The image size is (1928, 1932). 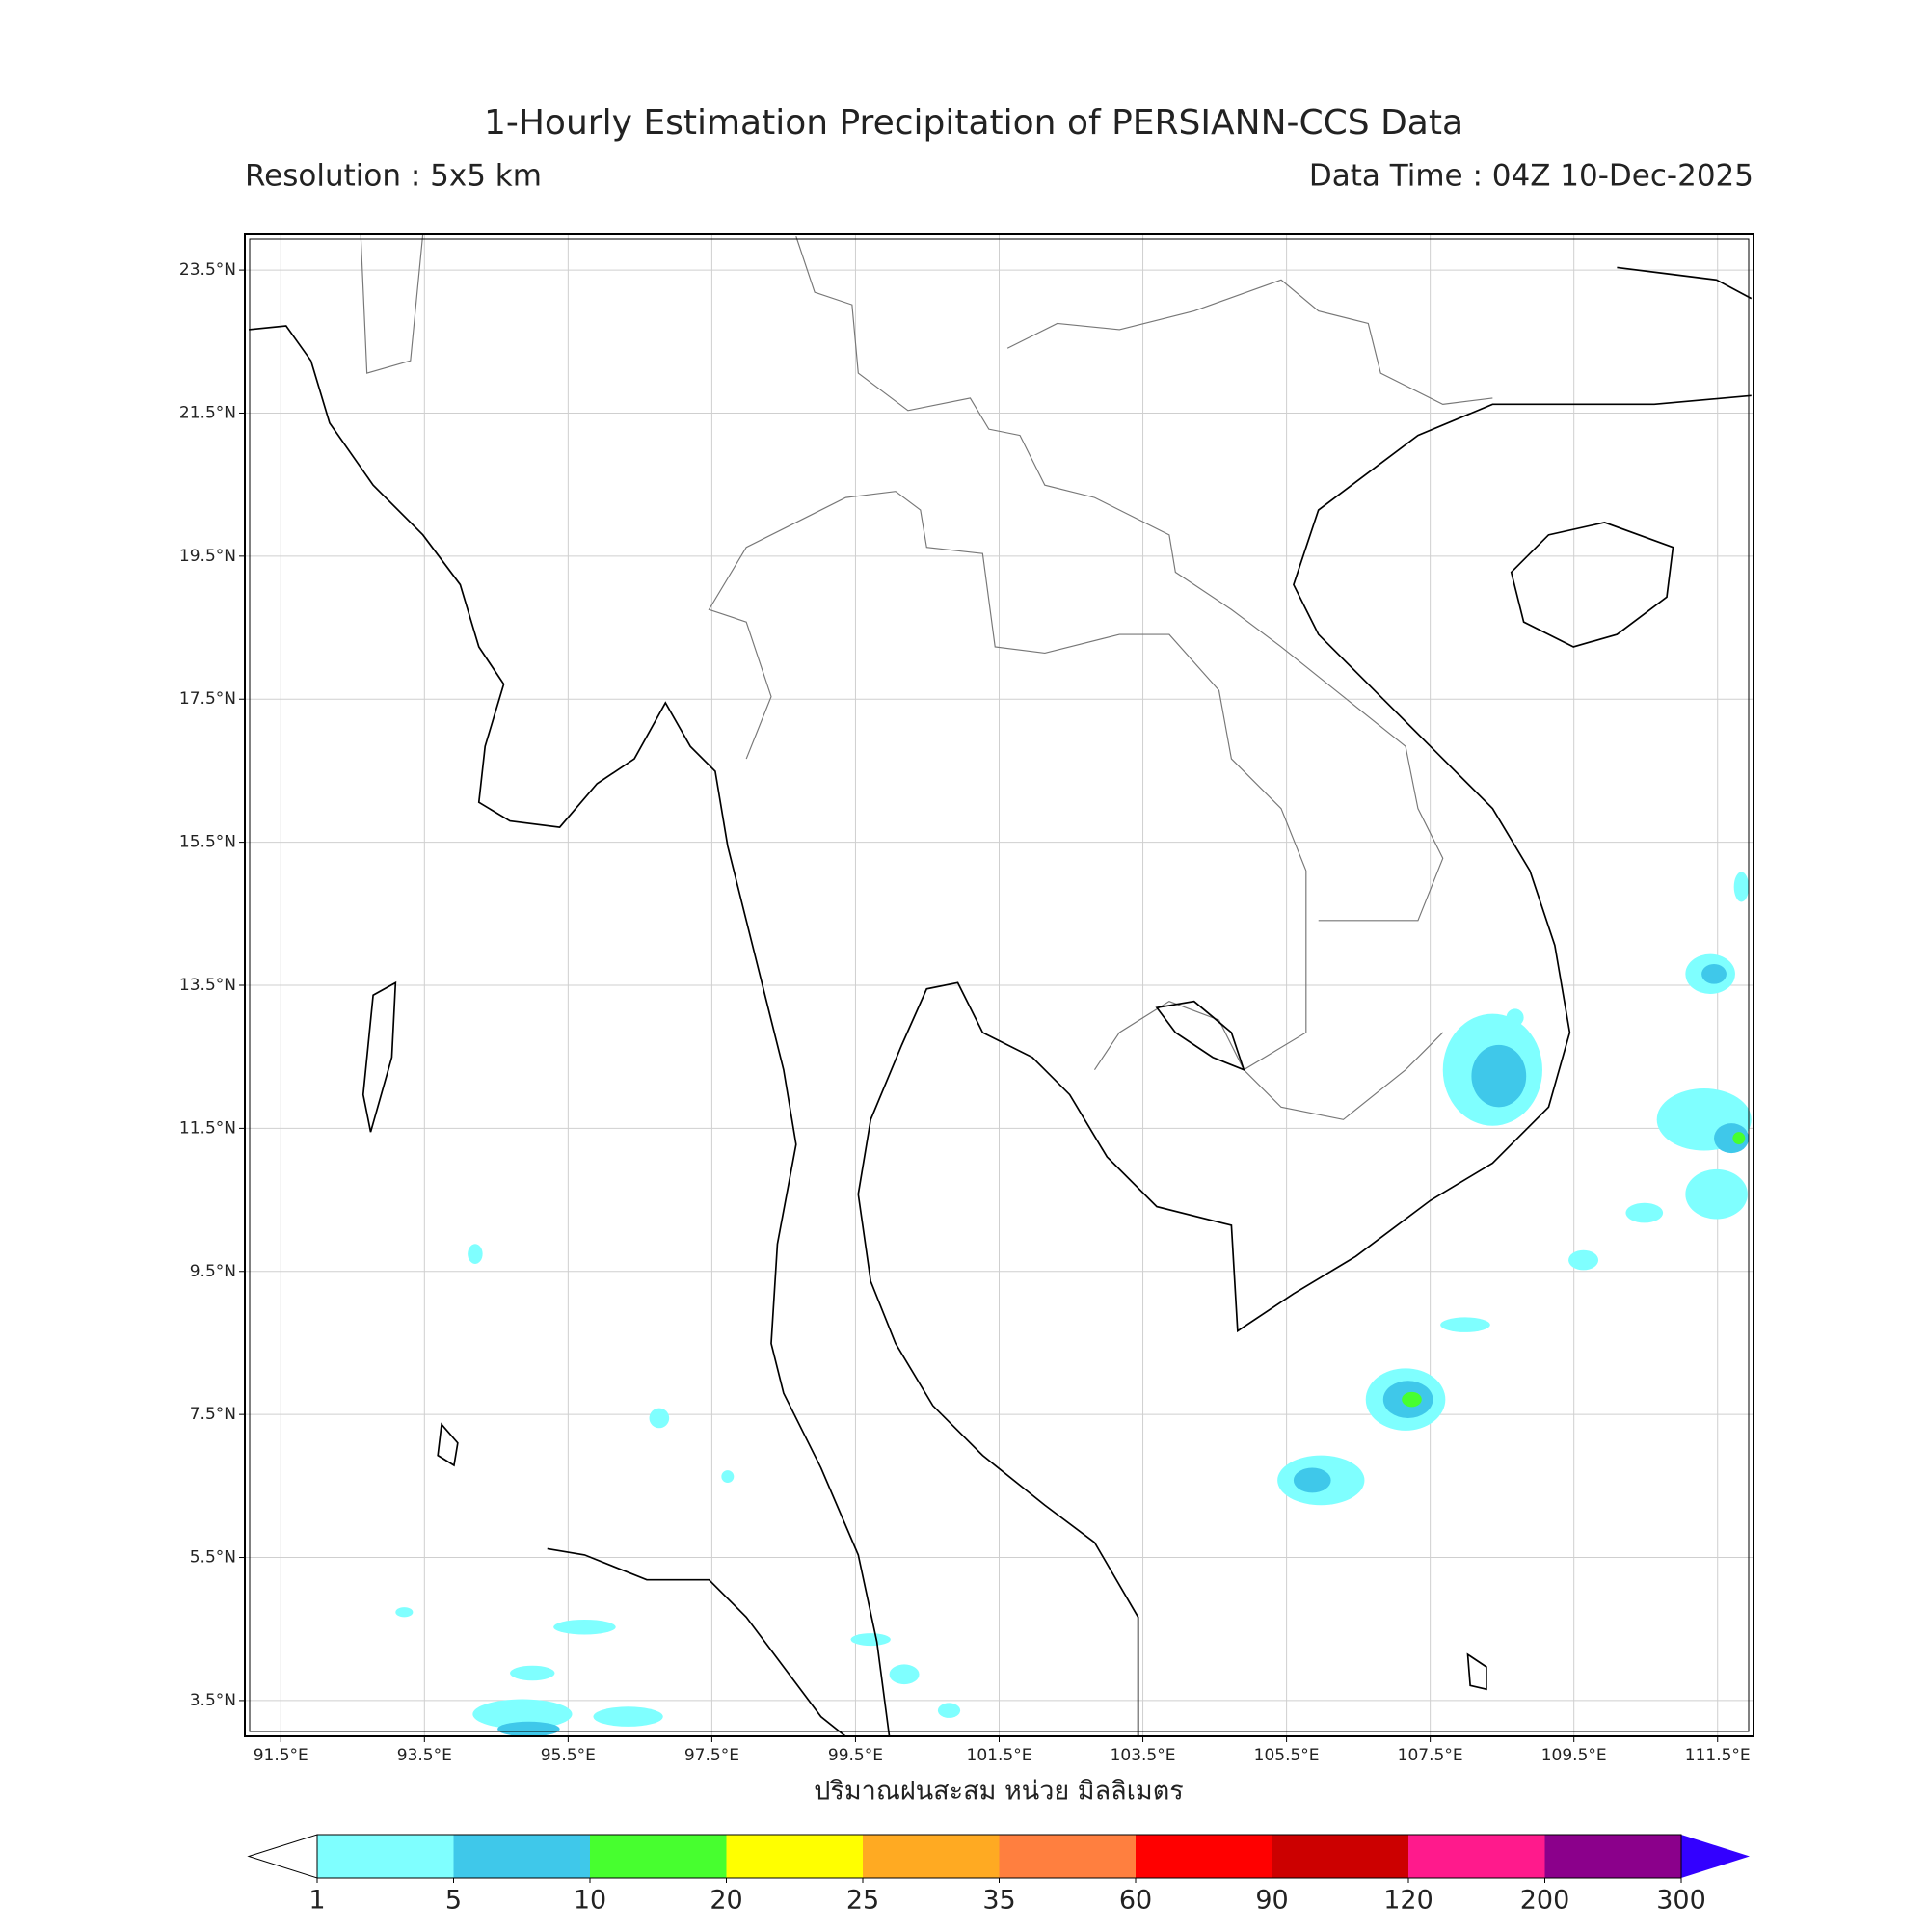 I want to click on x-tick-label: 103.5°E, so click(x=1143, y=1756).